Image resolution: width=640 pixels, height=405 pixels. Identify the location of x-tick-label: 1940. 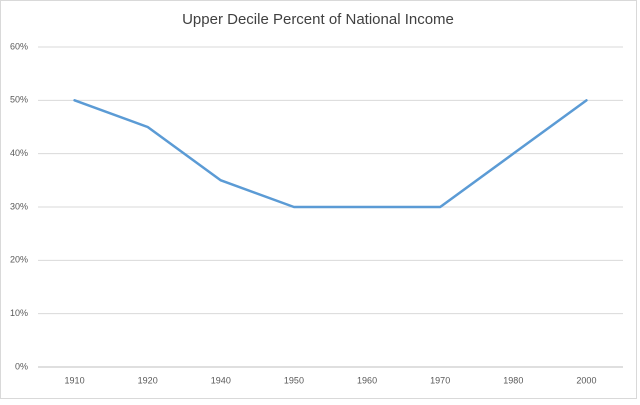
(221, 380).